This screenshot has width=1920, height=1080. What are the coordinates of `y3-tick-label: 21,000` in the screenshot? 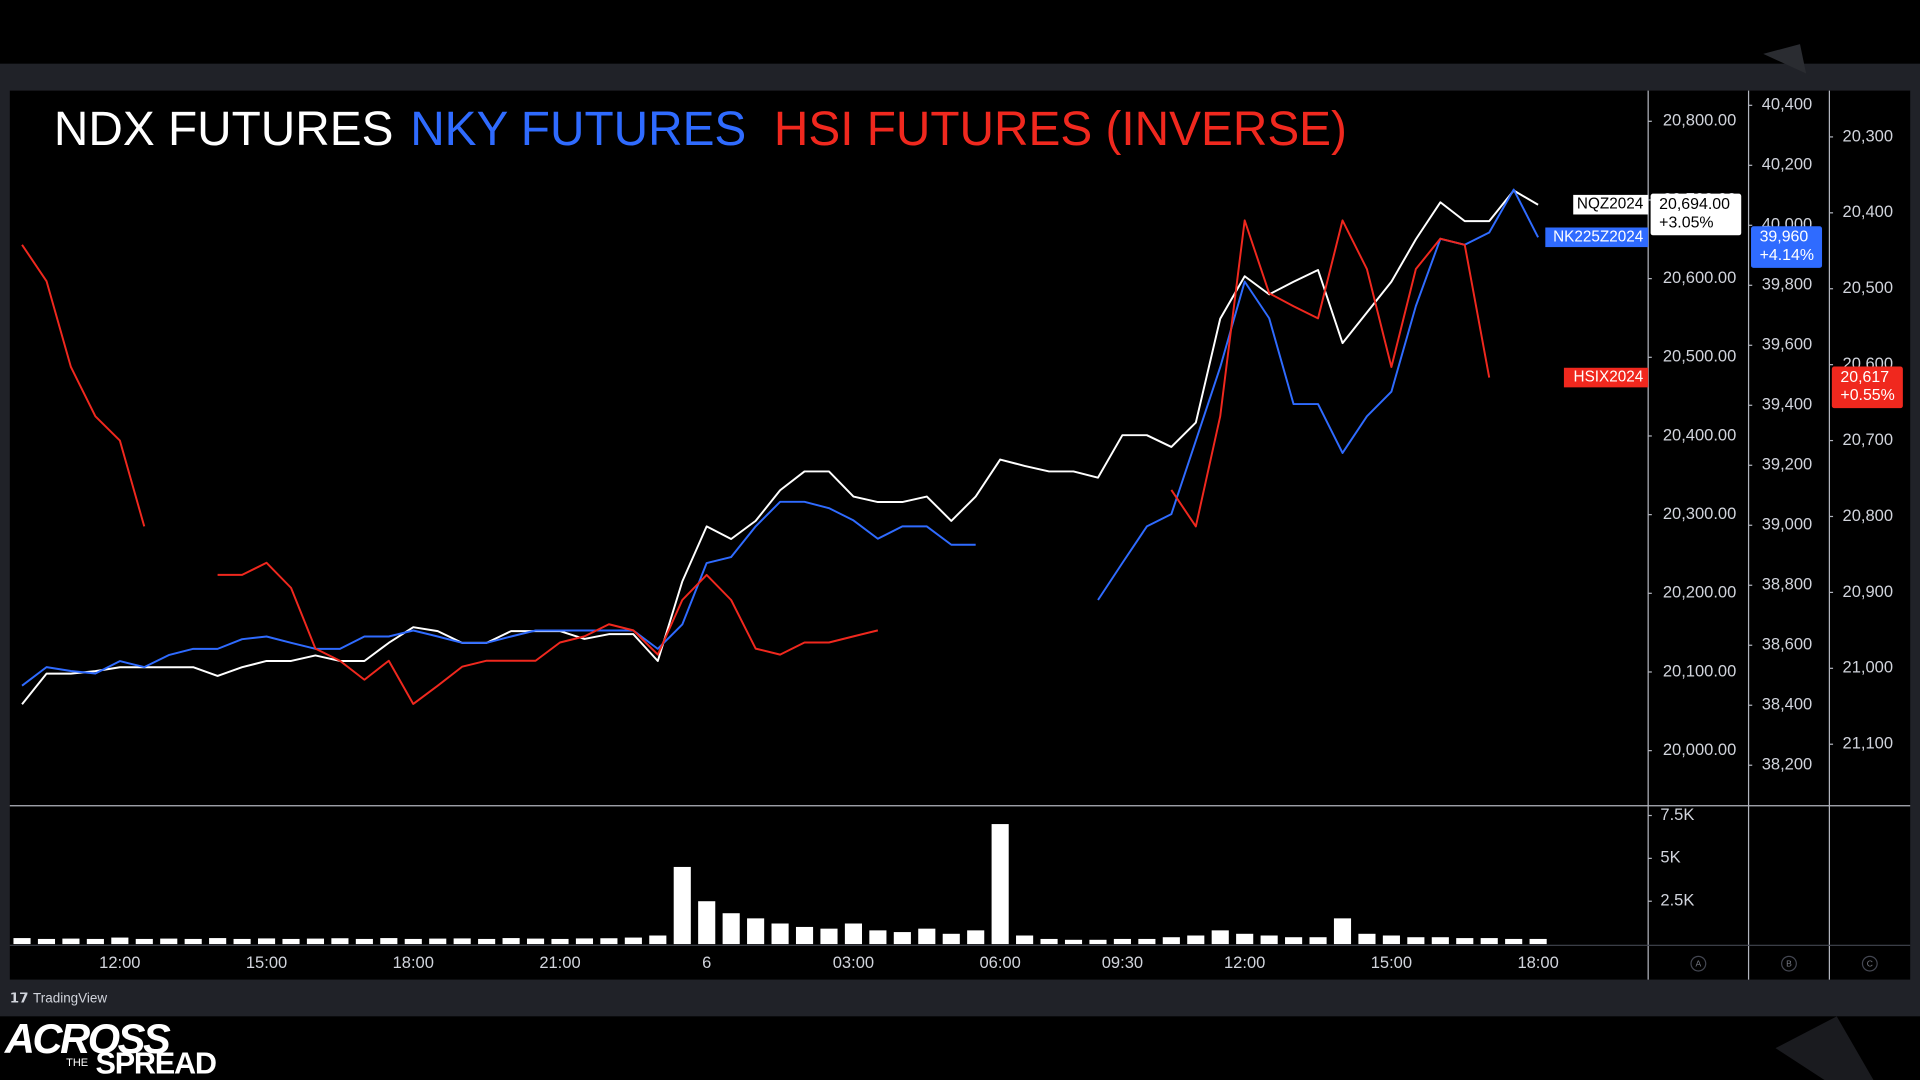 It's located at (1868, 667).